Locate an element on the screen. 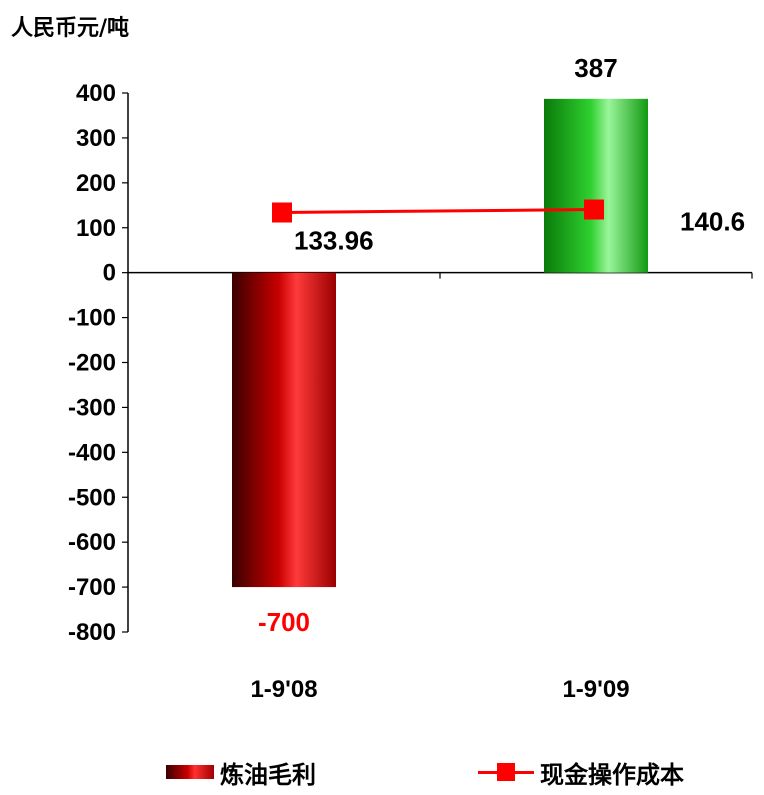 This screenshot has width=764, height=795. chart-legend: 炼油毛利 现金操作成本 is located at coordinates (382, 772).